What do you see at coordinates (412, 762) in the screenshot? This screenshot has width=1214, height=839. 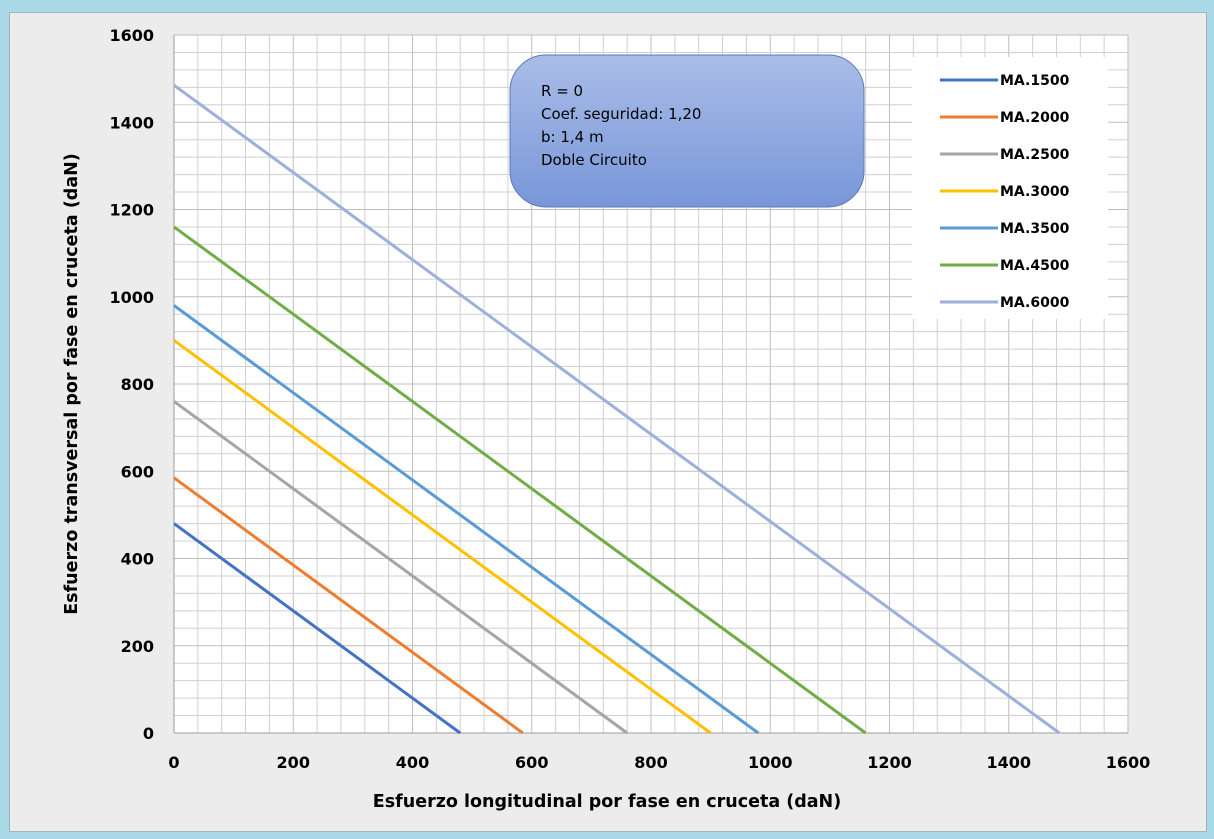 I see `x-tick-label: 400` at bounding box center [412, 762].